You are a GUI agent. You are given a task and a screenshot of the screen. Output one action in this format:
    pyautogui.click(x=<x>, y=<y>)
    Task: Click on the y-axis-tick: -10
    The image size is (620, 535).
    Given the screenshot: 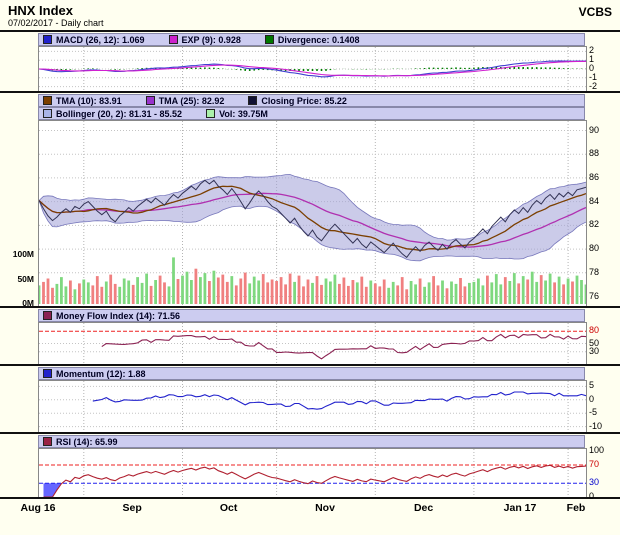 What is the action you would take?
    pyautogui.click(x=596, y=425)
    